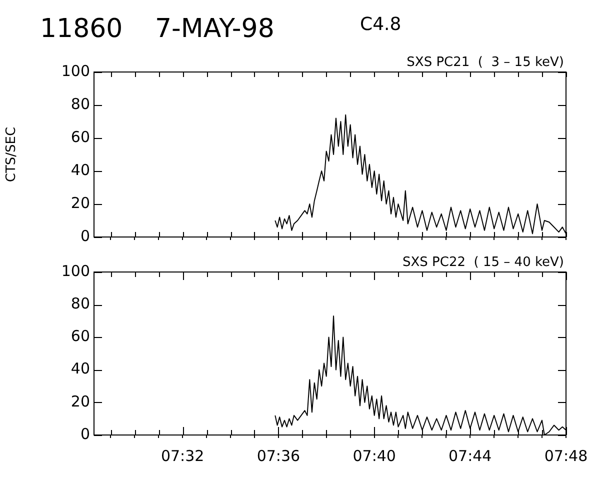 The height and width of the screenshot is (480, 600). What do you see at coordinates (470, 455) in the screenshot?
I see `x-tick-label: 07:44` at bounding box center [470, 455].